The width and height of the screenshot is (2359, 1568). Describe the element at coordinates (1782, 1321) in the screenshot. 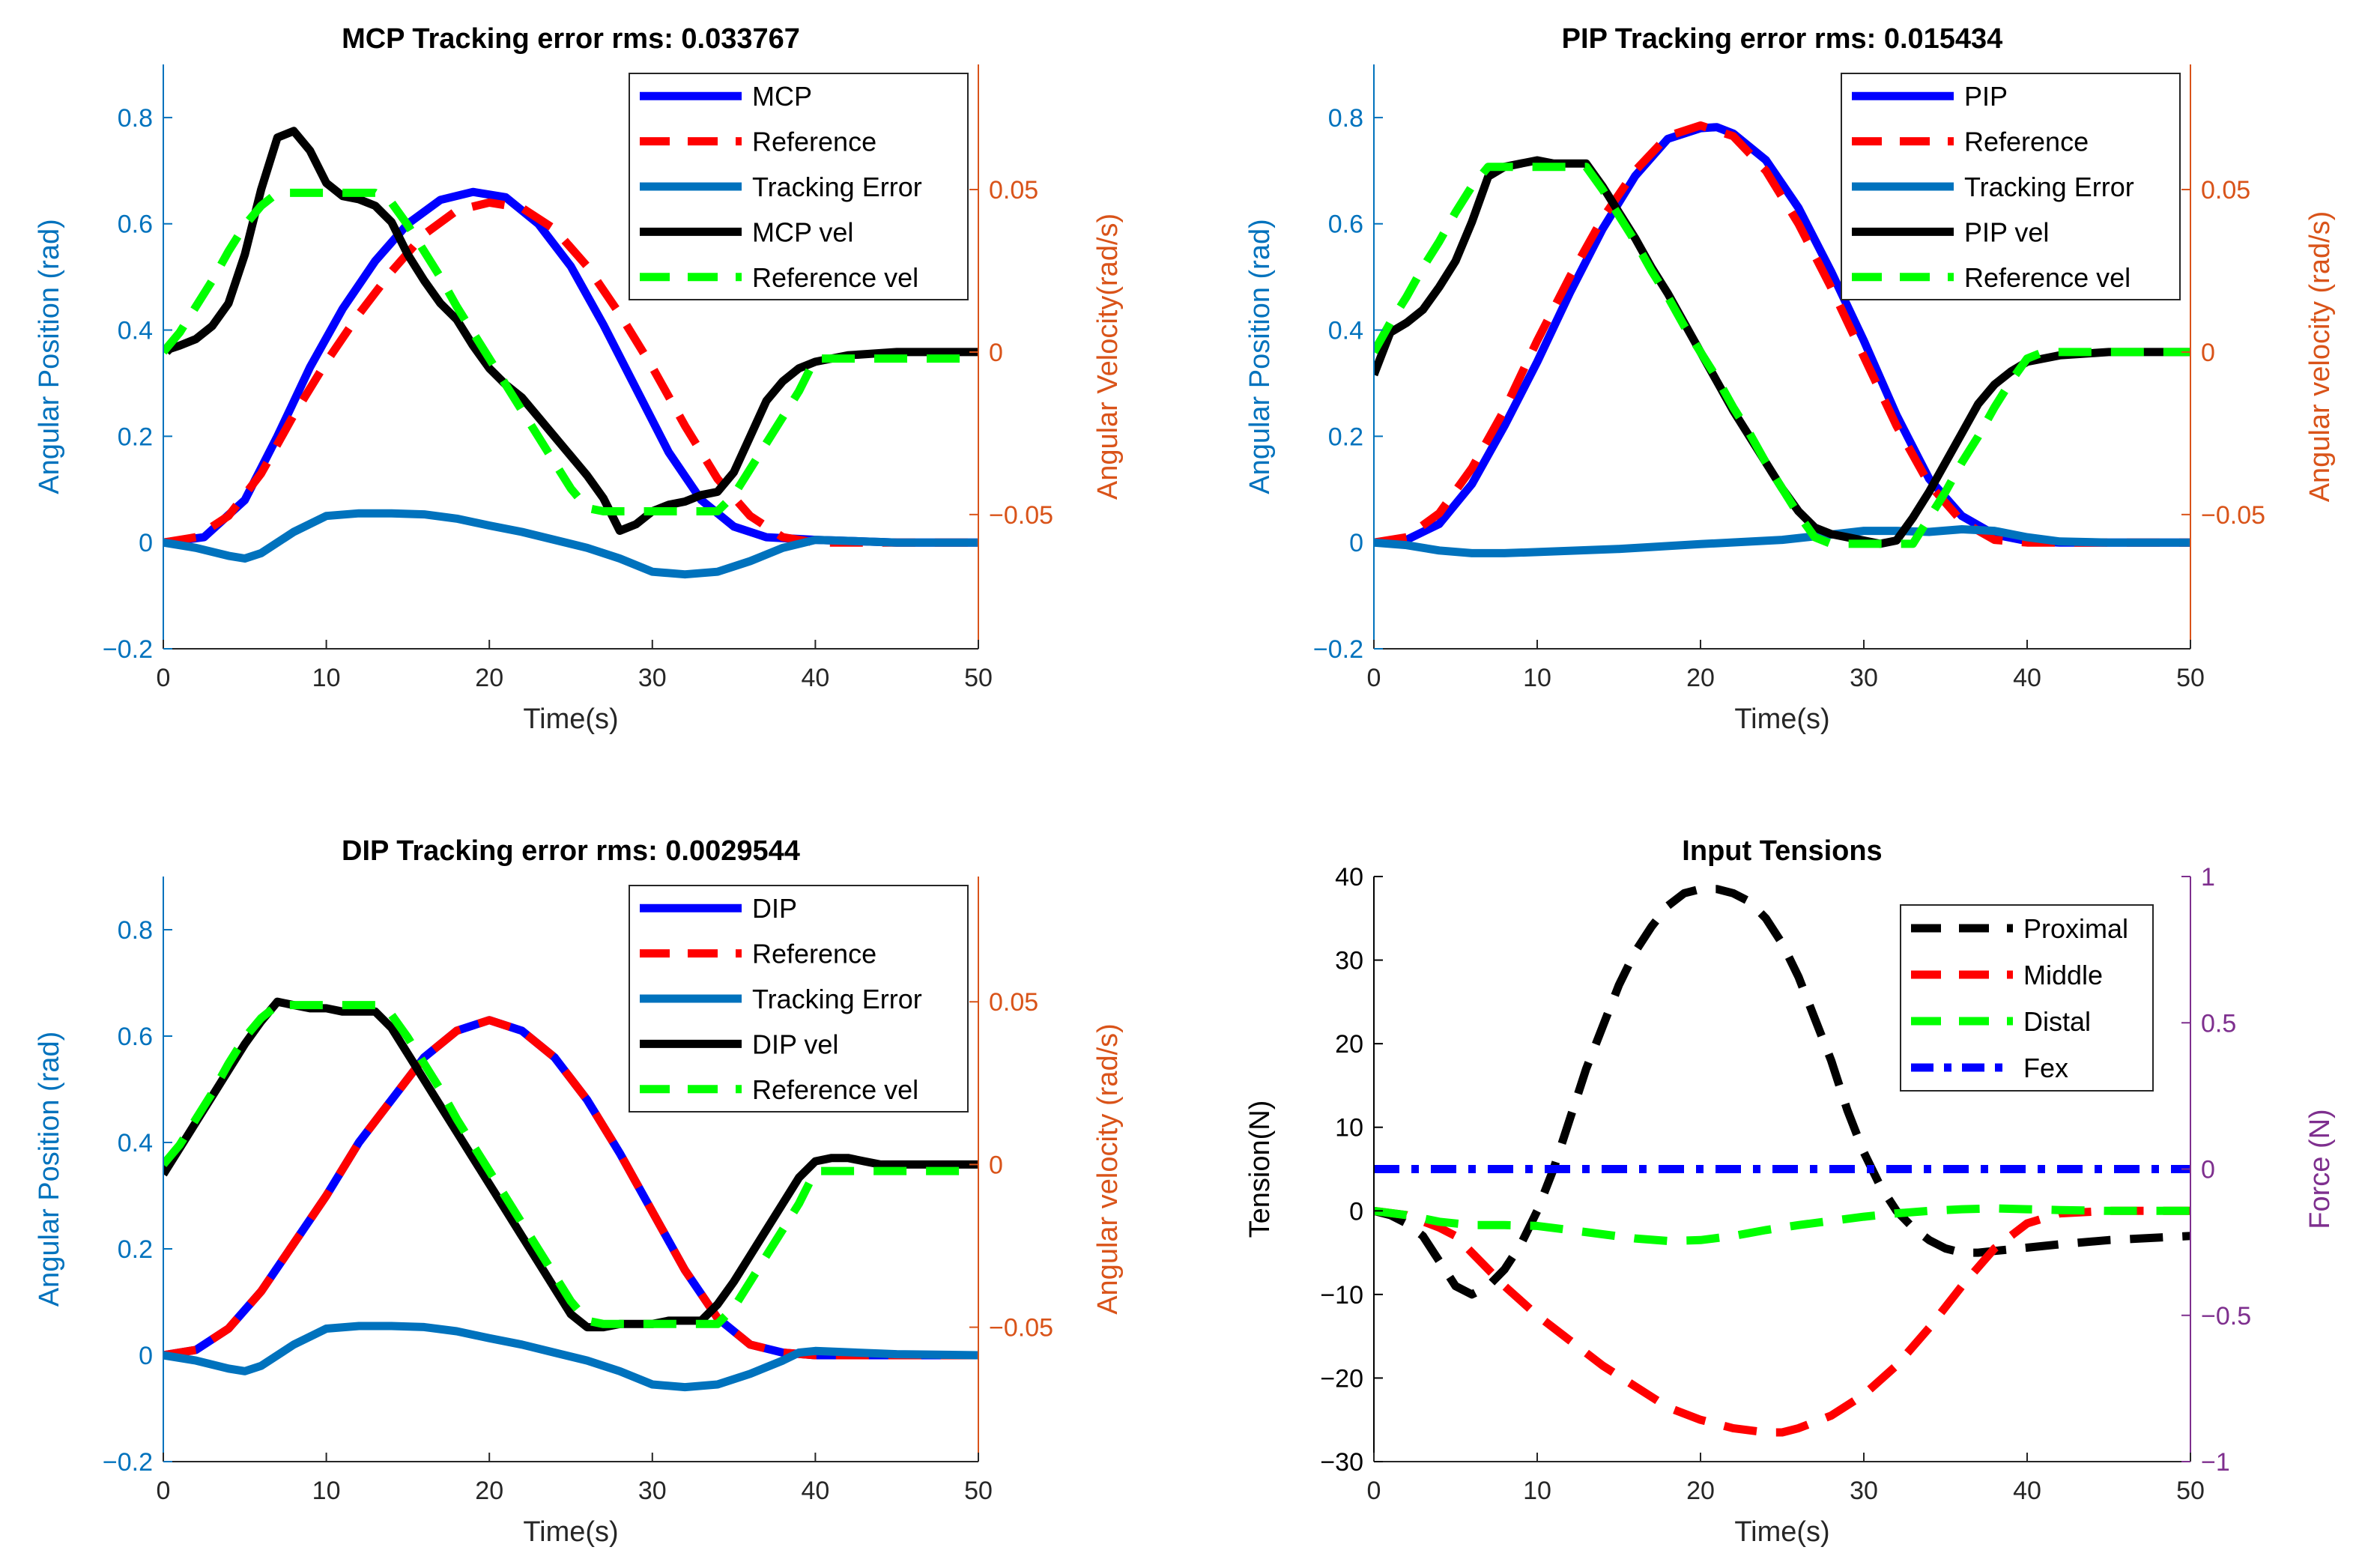

I see `series-line-middle` at that location.